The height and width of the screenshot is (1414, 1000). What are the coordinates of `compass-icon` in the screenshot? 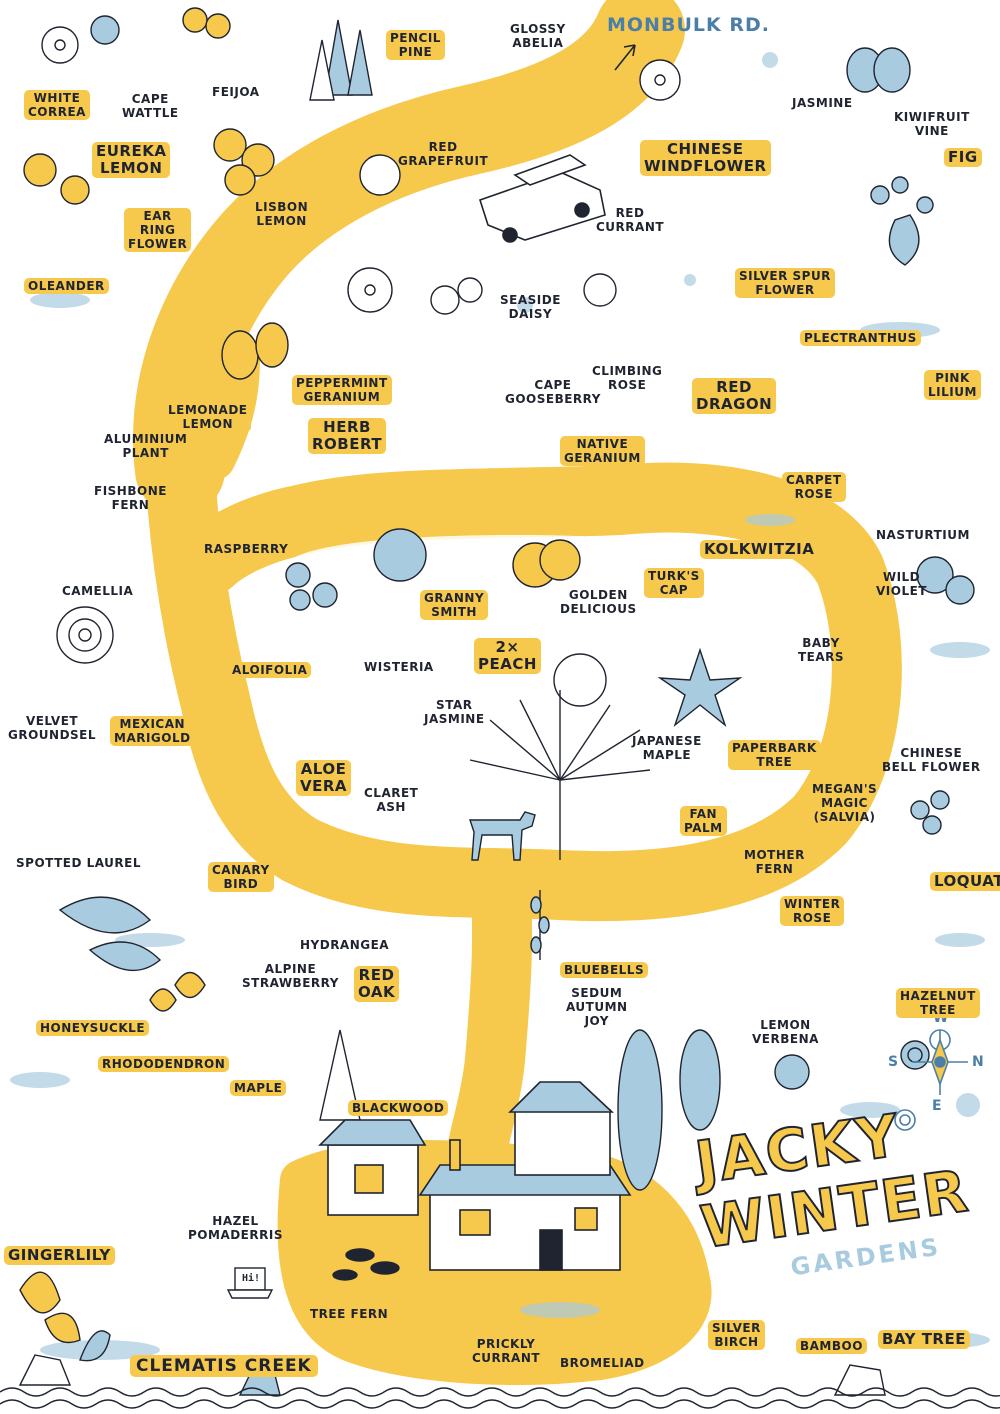 It's located at (931, 1080).